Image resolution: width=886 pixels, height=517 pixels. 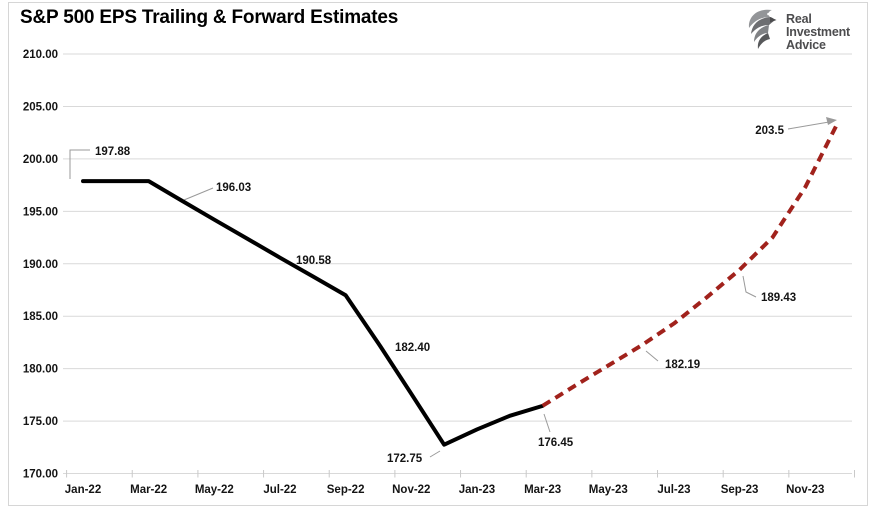 I want to click on data-point-label: 203.5, so click(x=769, y=131).